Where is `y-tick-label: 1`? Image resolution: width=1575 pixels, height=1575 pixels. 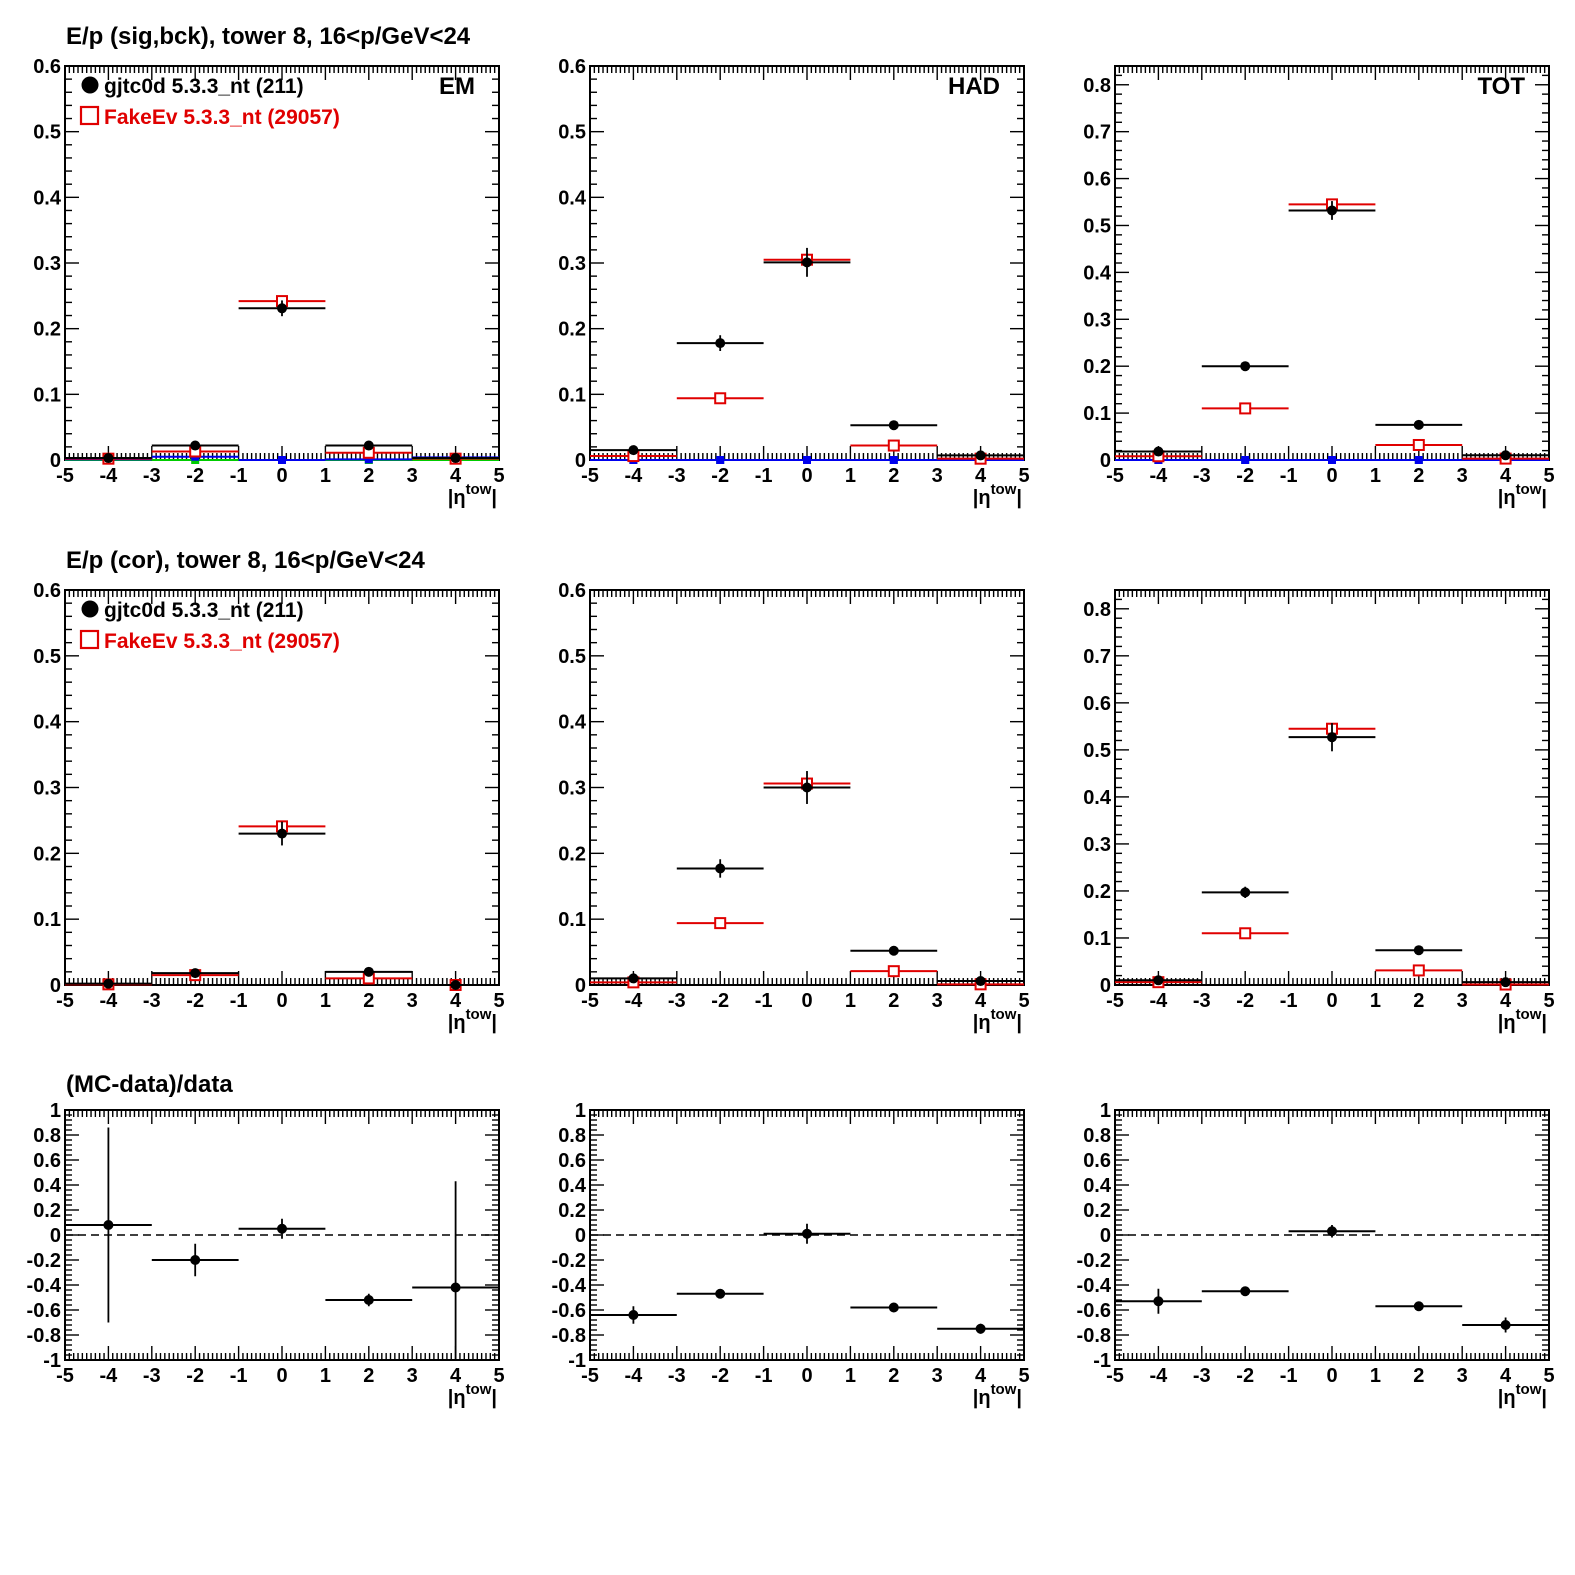 y-tick-label: 1 is located at coordinates (1105, 1111).